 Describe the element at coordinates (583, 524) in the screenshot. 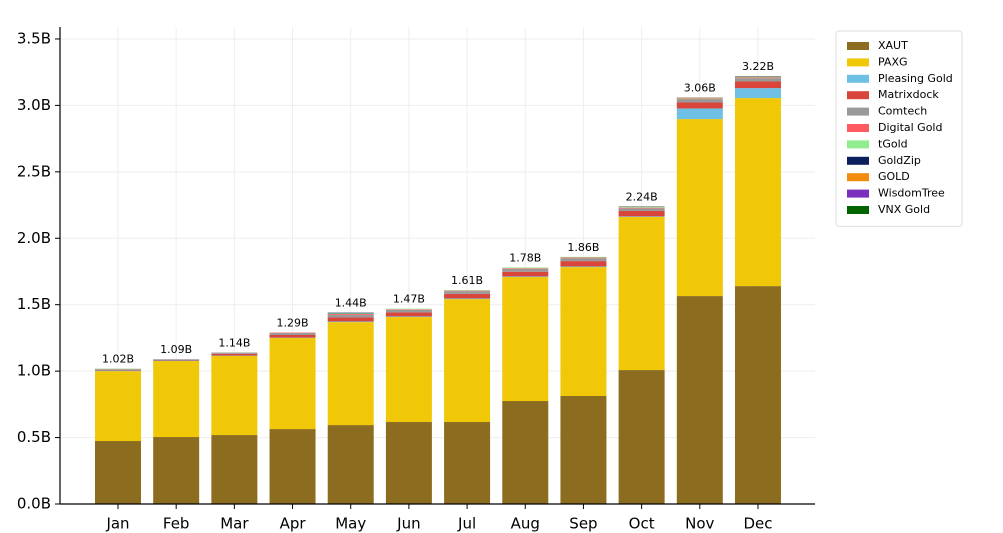

I see `x-tick-label: Sep` at that location.